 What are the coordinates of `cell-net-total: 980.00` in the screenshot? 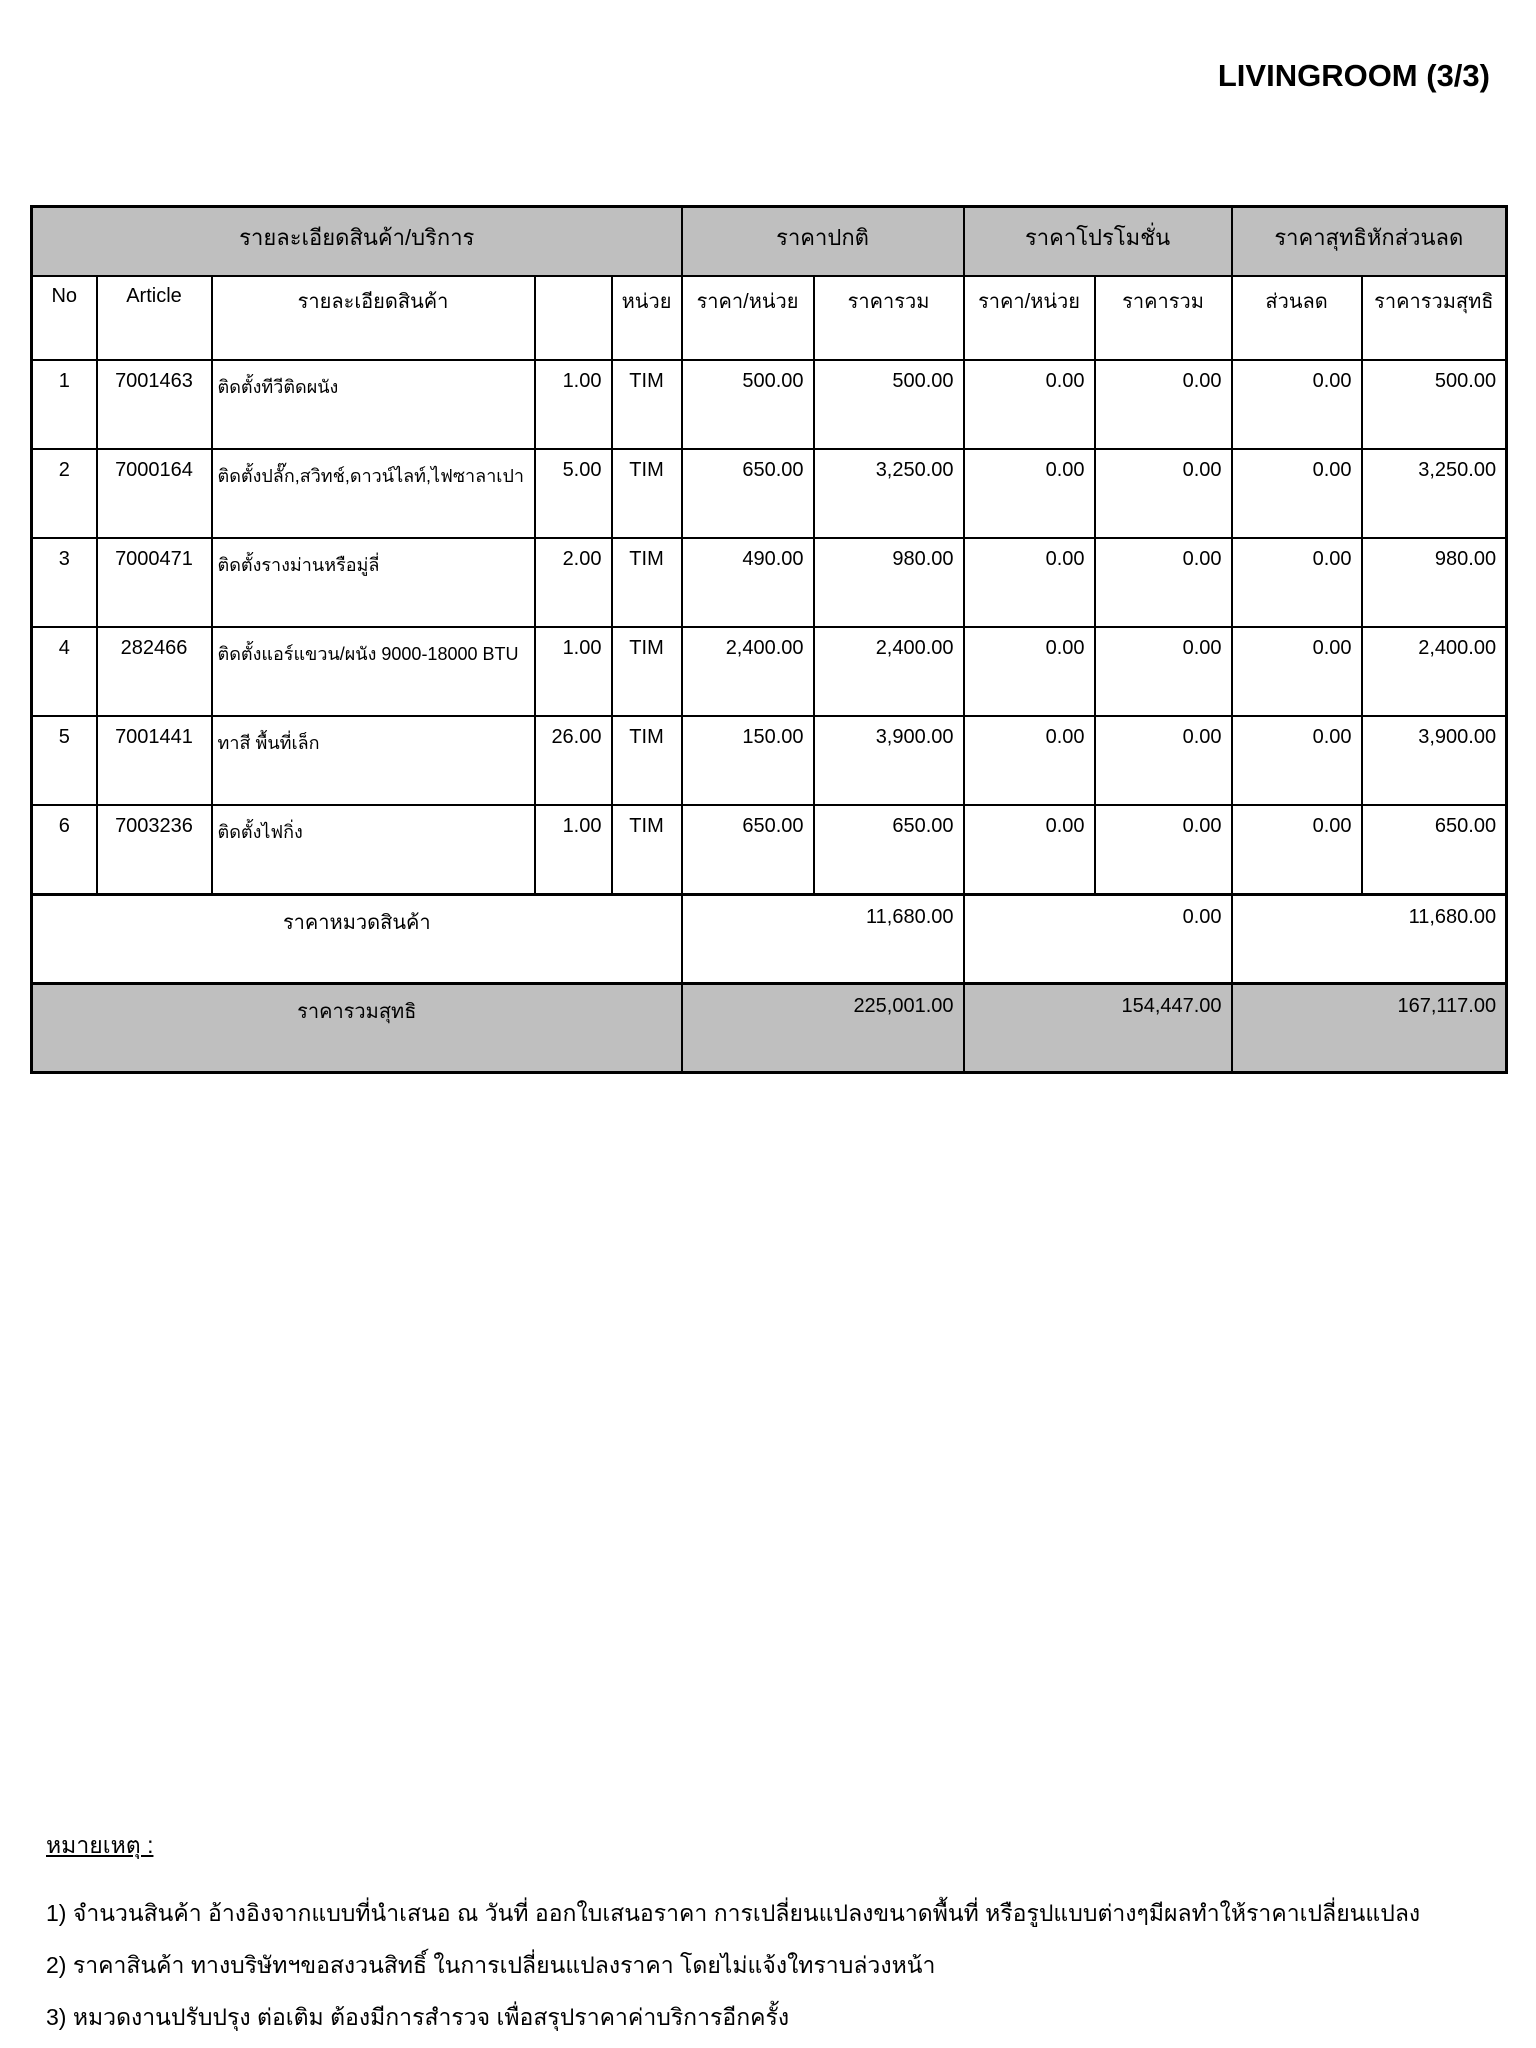 It's located at (1434, 582).